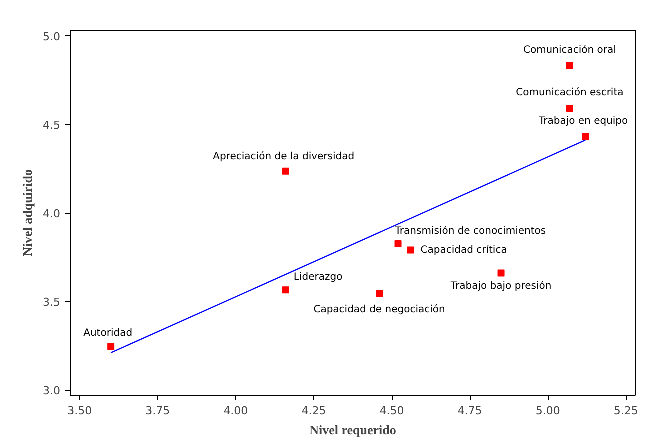  I want to click on annotation: Apreciación de la diversidad, so click(284, 156).